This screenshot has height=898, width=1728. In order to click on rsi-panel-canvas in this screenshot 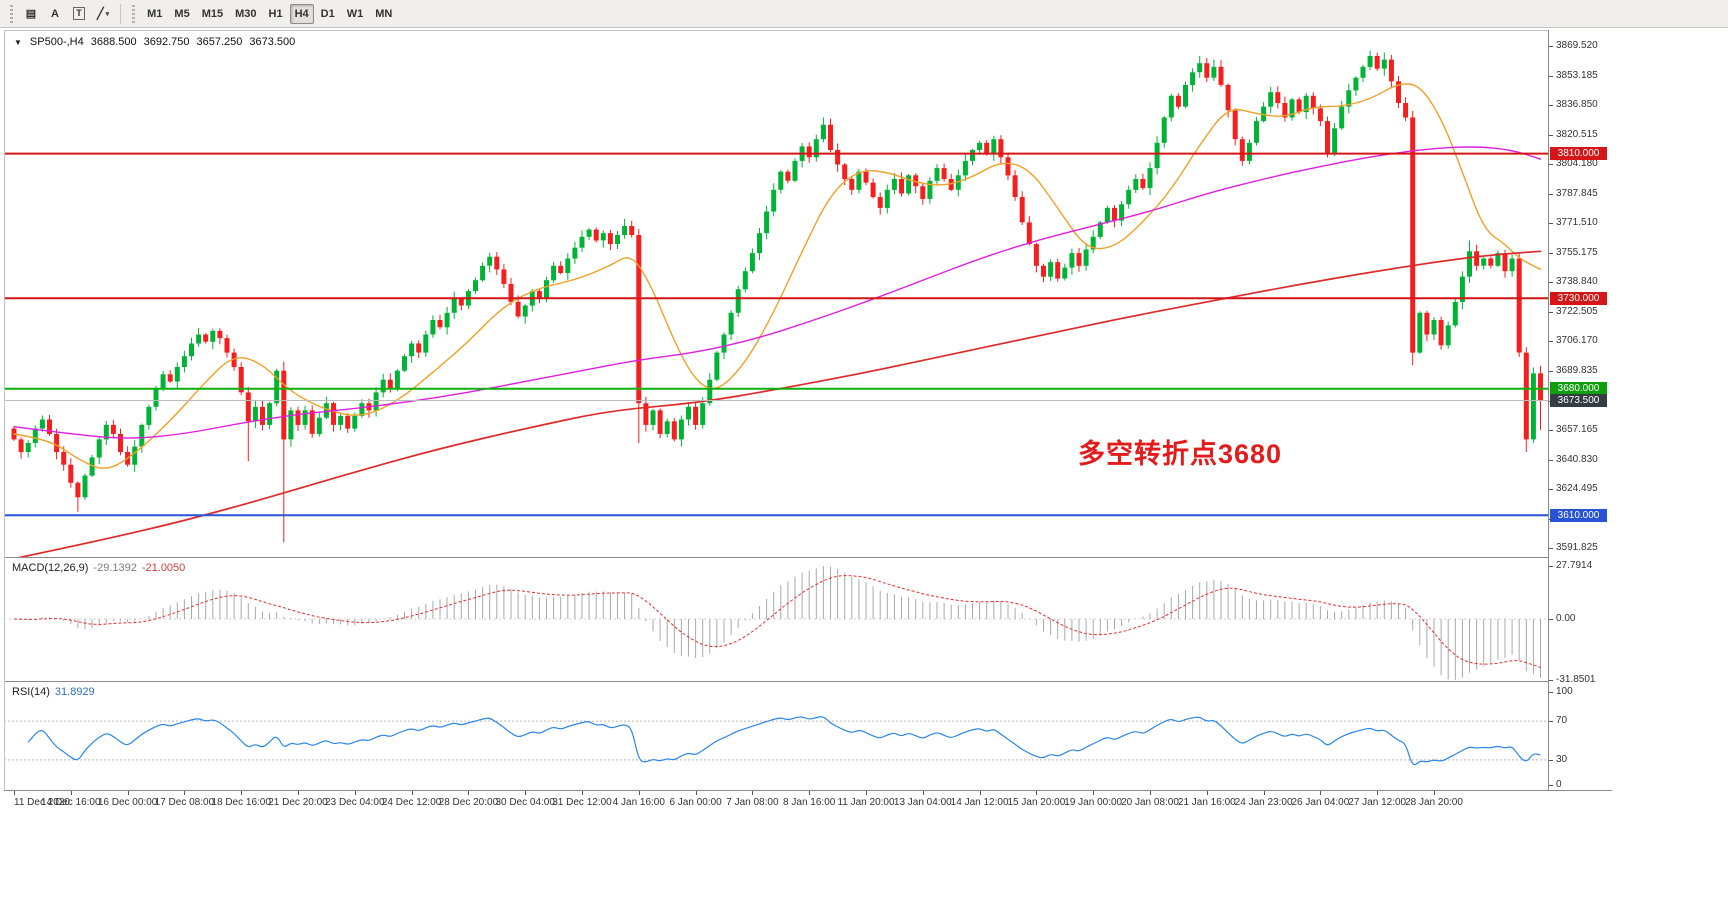, I will do `click(776, 736)`.